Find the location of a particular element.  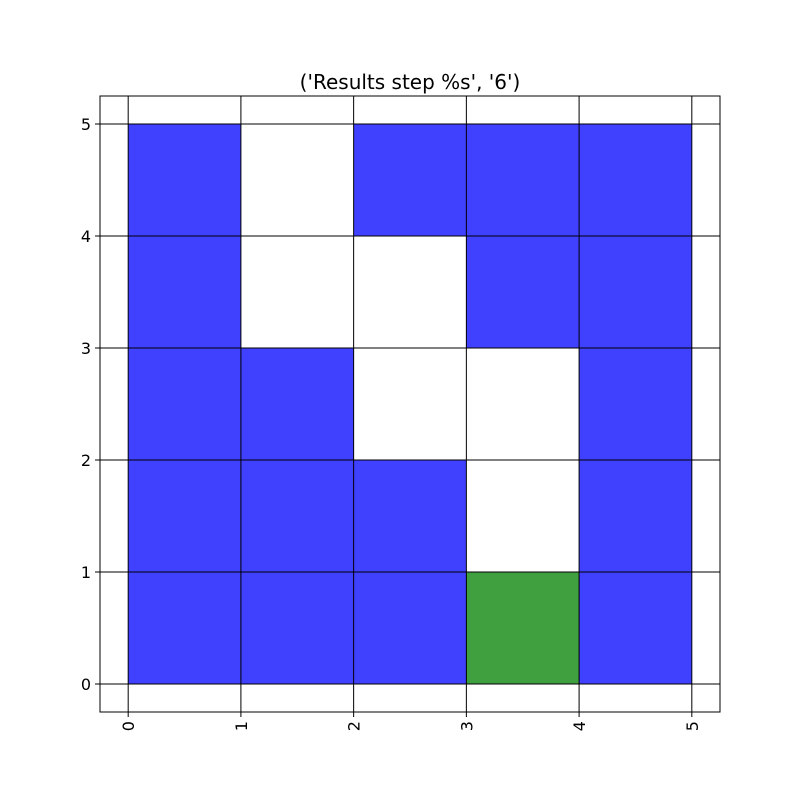

y-axis: 0 1 2 3 4 5 is located at coordinates (90, 404).